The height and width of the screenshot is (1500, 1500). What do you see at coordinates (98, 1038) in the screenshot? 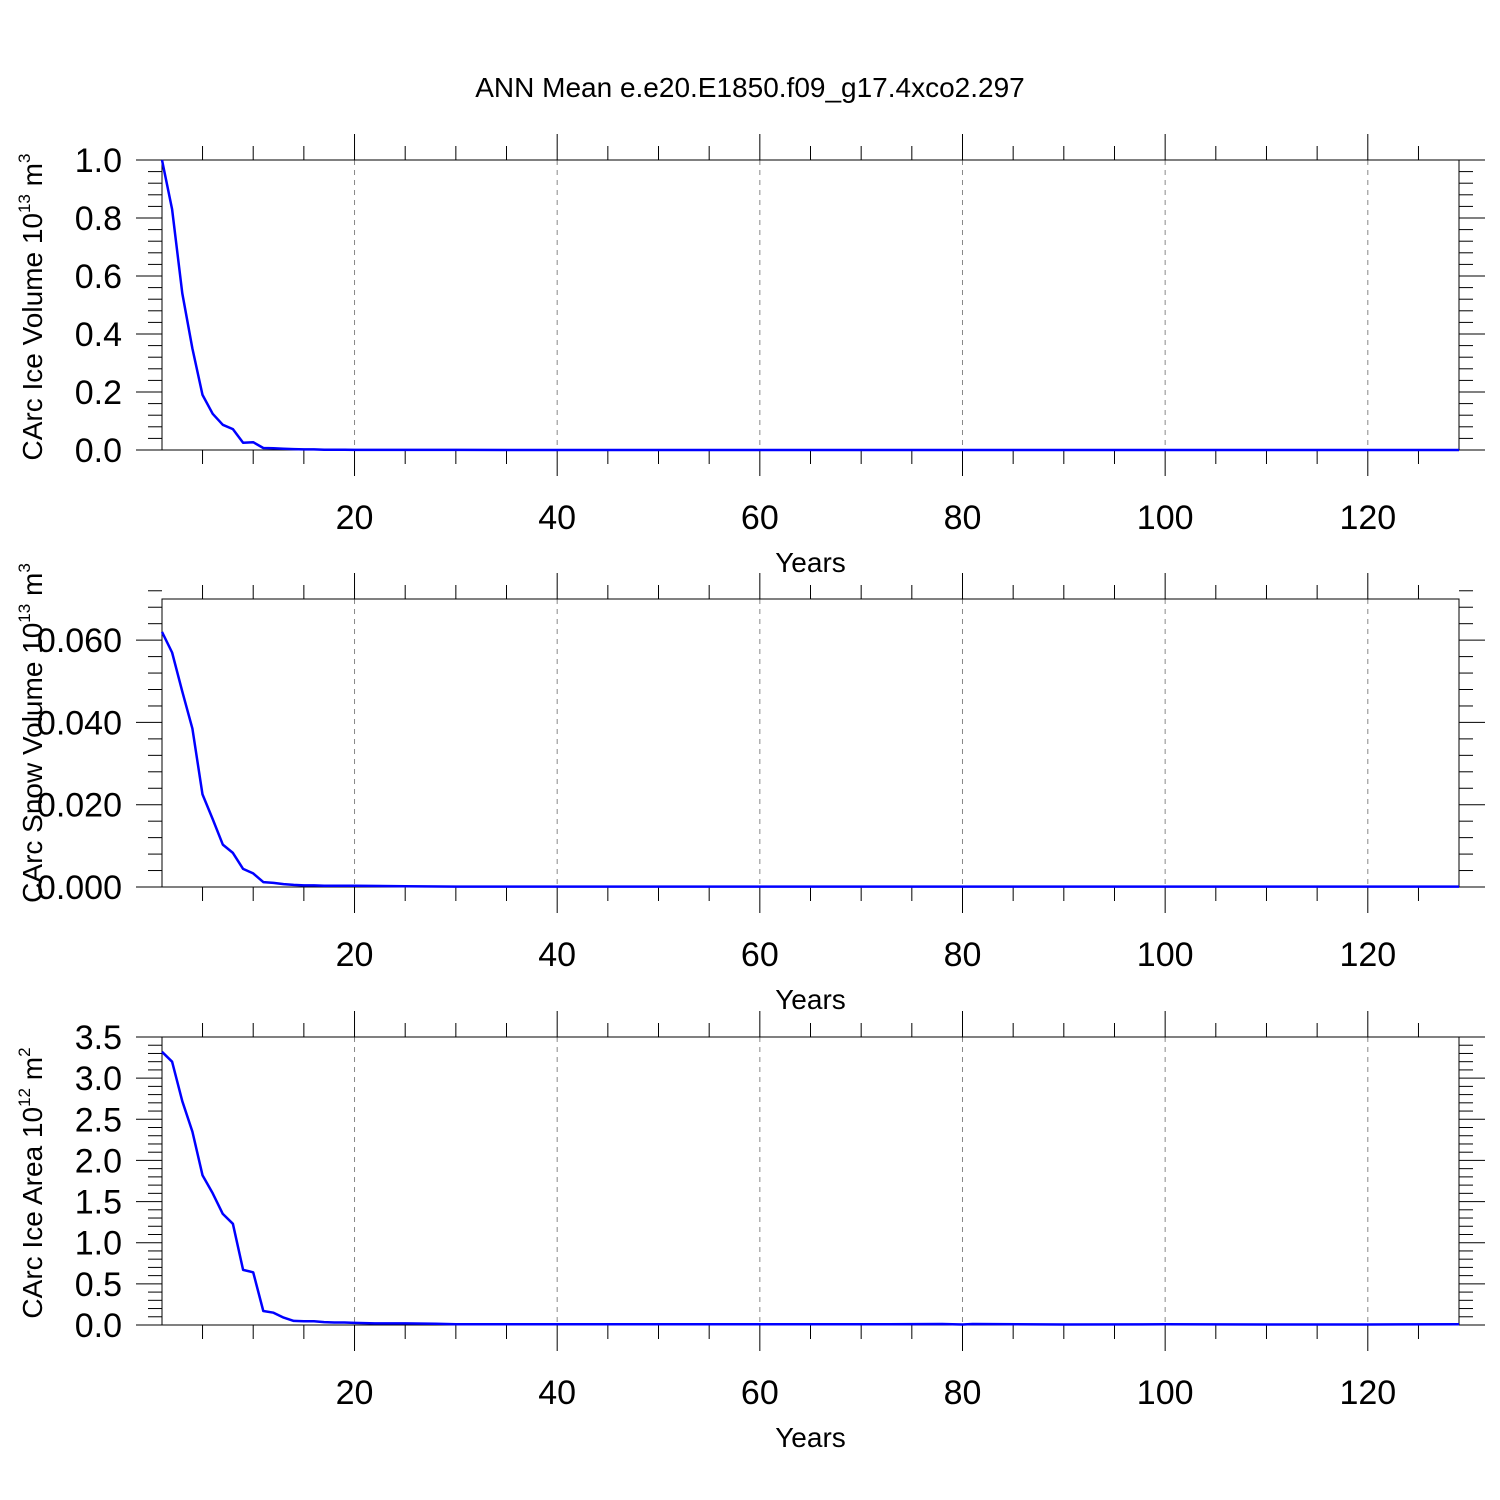
I see `y-tick-label: 3.5` at bounding box center [98, 1038].